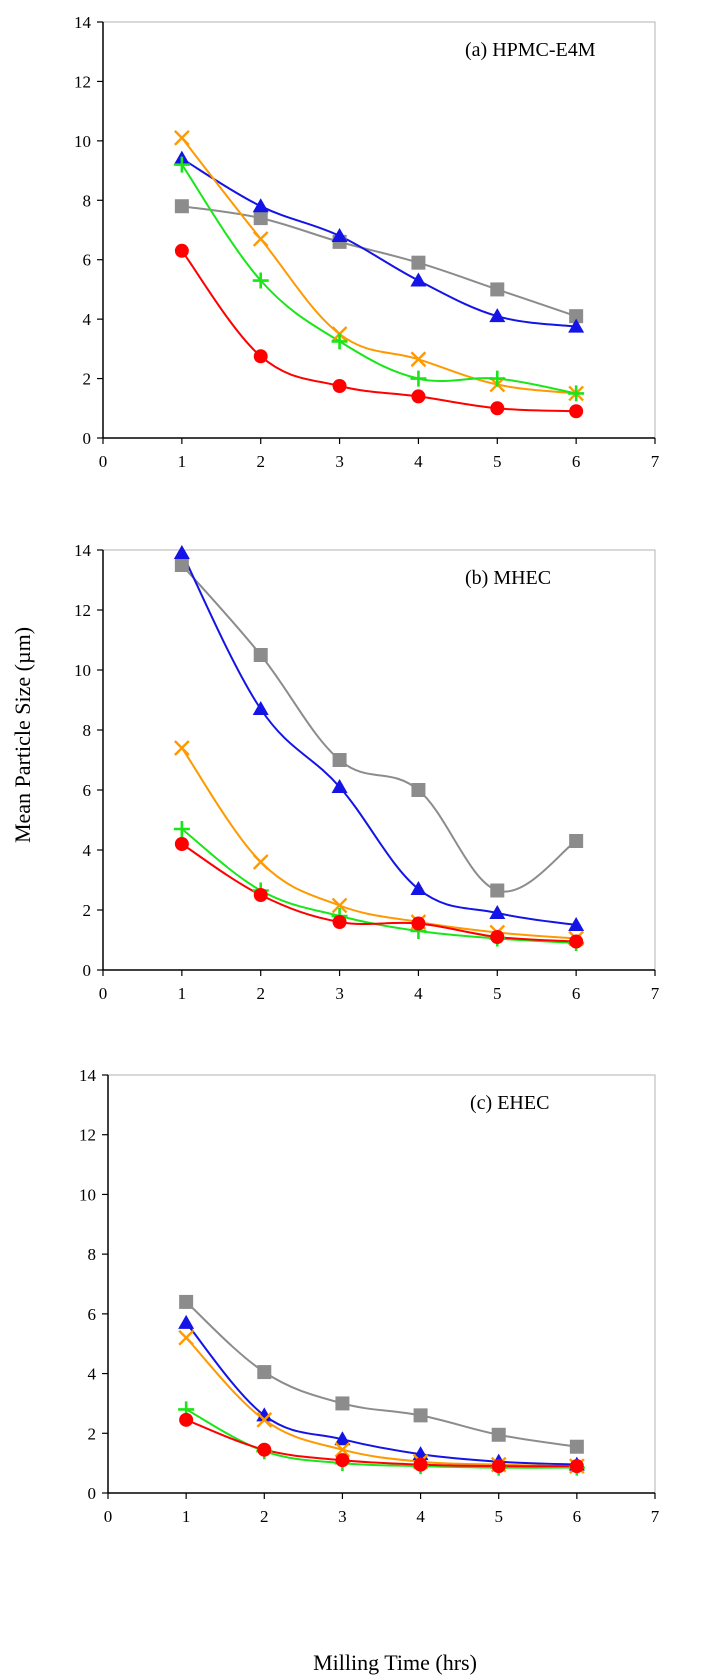 This screenshot has width=704, height=1678. What do you see at coordinates (381, 1443) in the screenshot?
I see `series-line-circle` at bounding box center [381, 1443].